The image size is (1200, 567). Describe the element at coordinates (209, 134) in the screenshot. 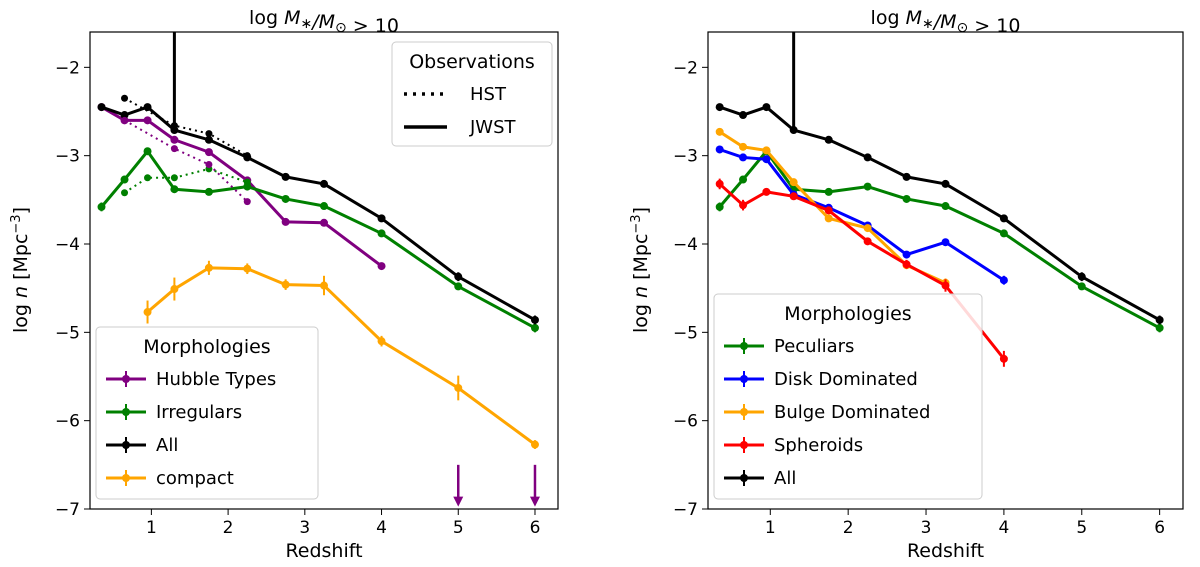

I see `data-point-hst-all` at that location.